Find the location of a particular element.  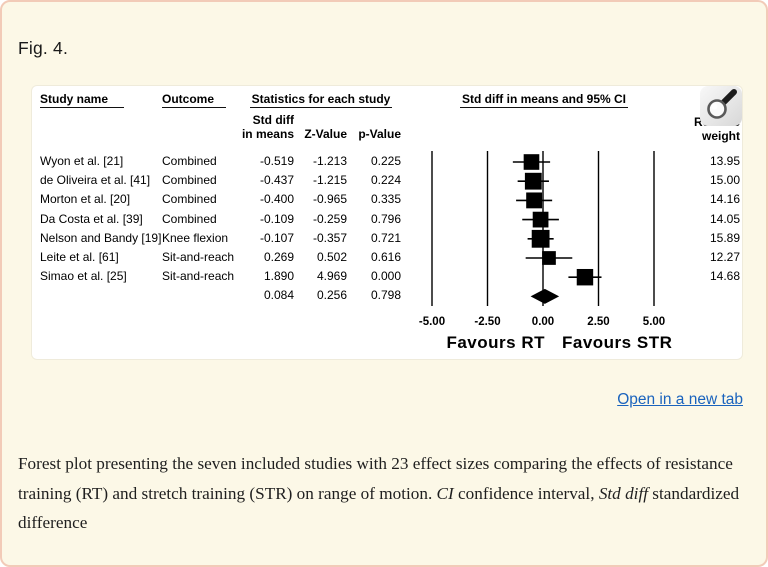

column-header-plot: Std diff in means and 95% CI is located at coordinates (544, 100).